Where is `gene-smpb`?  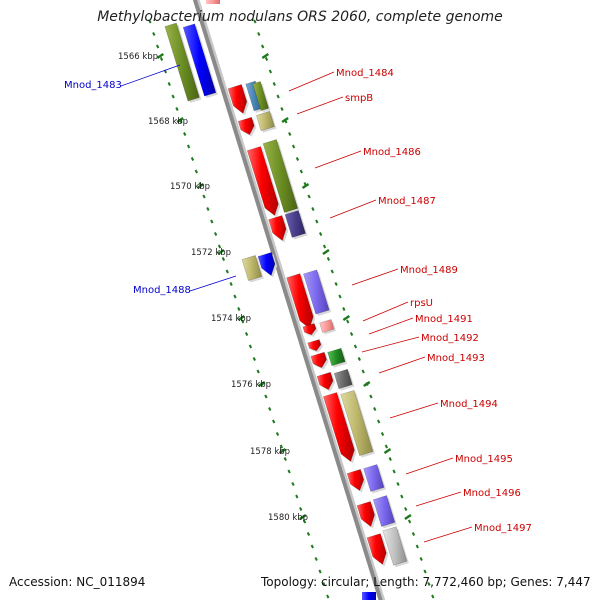 gene-smpb is located at coordinates (265, 121).